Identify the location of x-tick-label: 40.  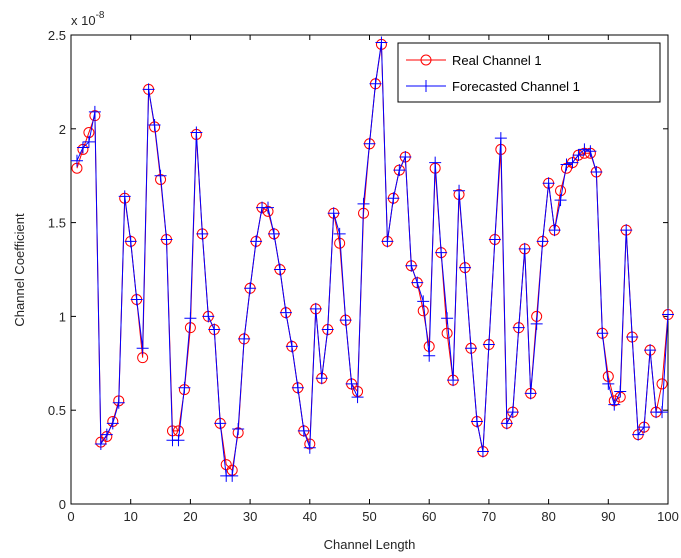
(310, 516).